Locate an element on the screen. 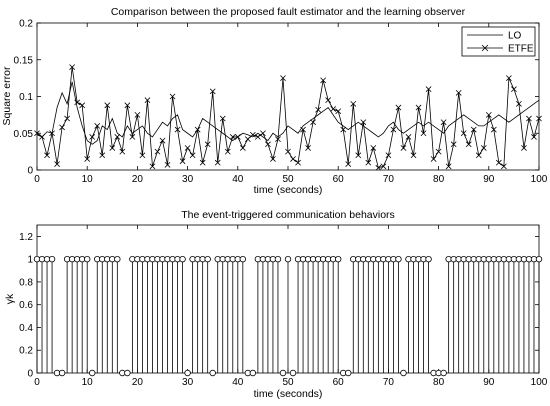  y-tick-label: 0.8 is located at coordinates (26, 282).